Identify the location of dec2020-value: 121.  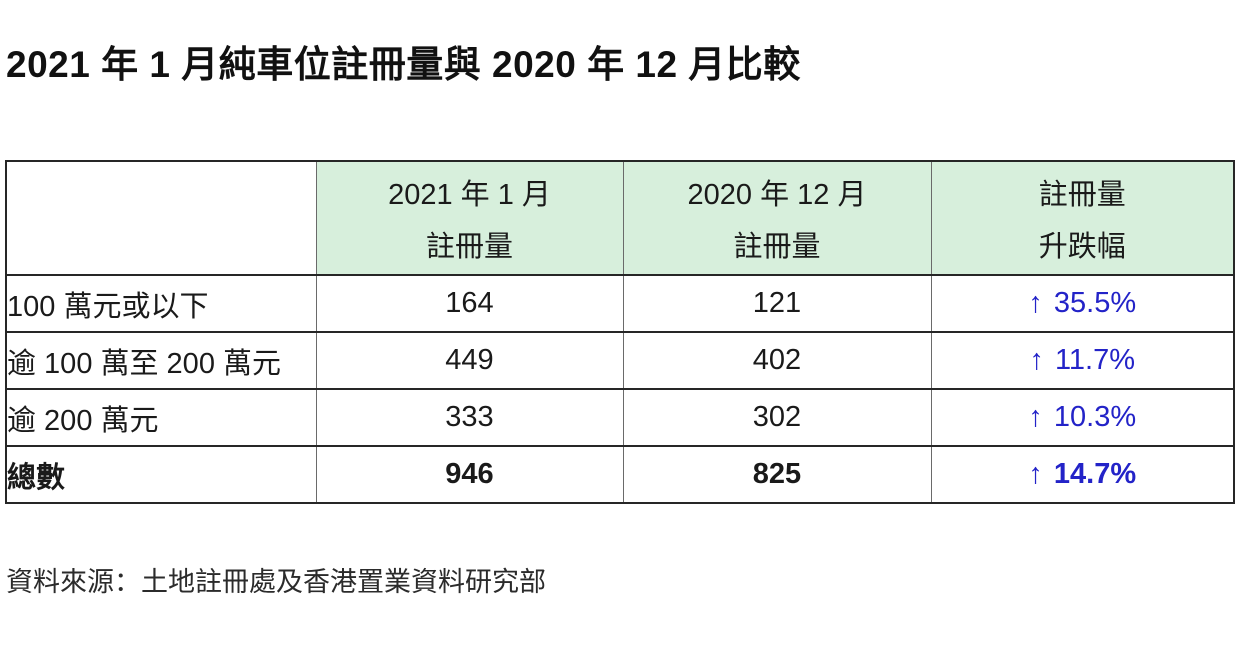
(777, 303).